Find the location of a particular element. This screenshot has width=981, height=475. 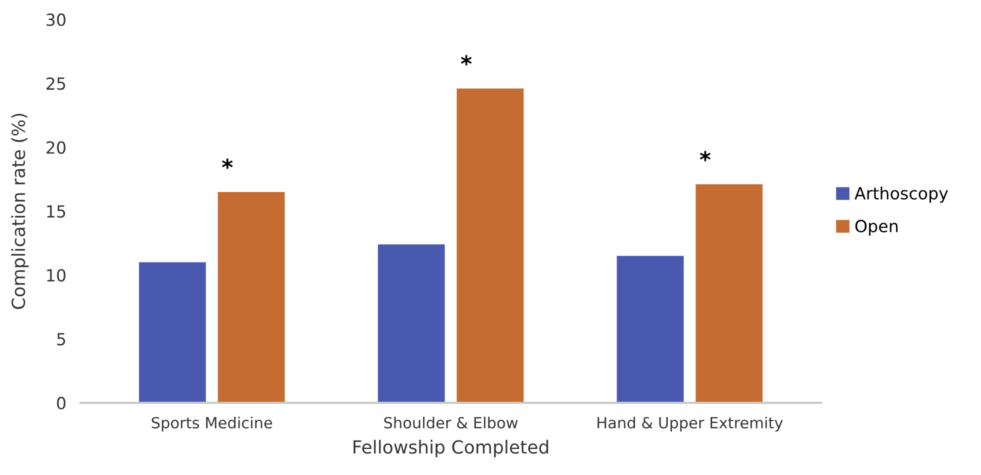

y-tick-label: 15 is located at coordinates (56, 211).